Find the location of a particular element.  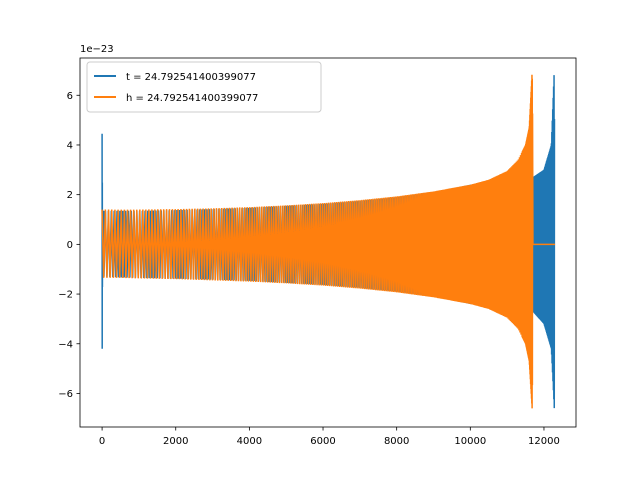

y-offset-label: 1e−23 is located at coordinates (97, 49).